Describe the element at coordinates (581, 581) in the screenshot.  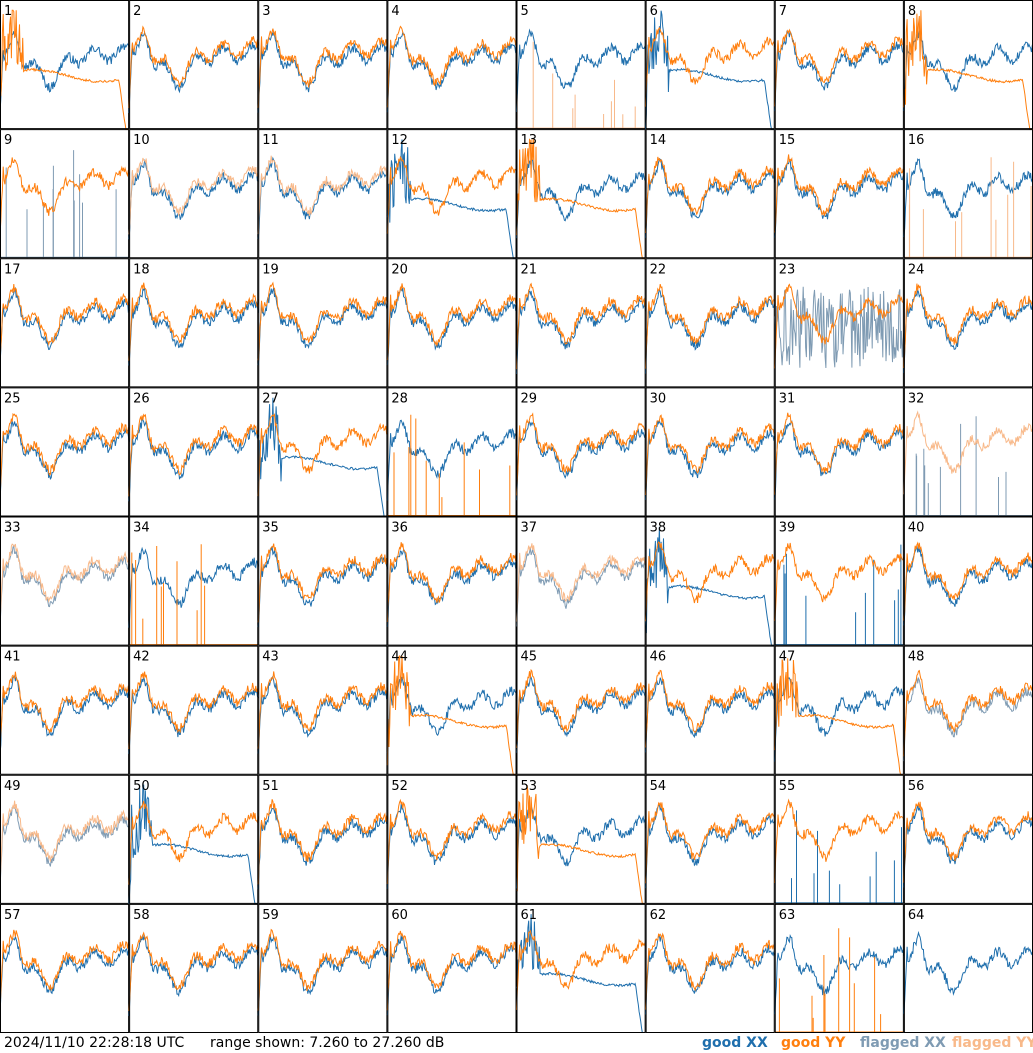
I see `panel-37-frame` at that location.